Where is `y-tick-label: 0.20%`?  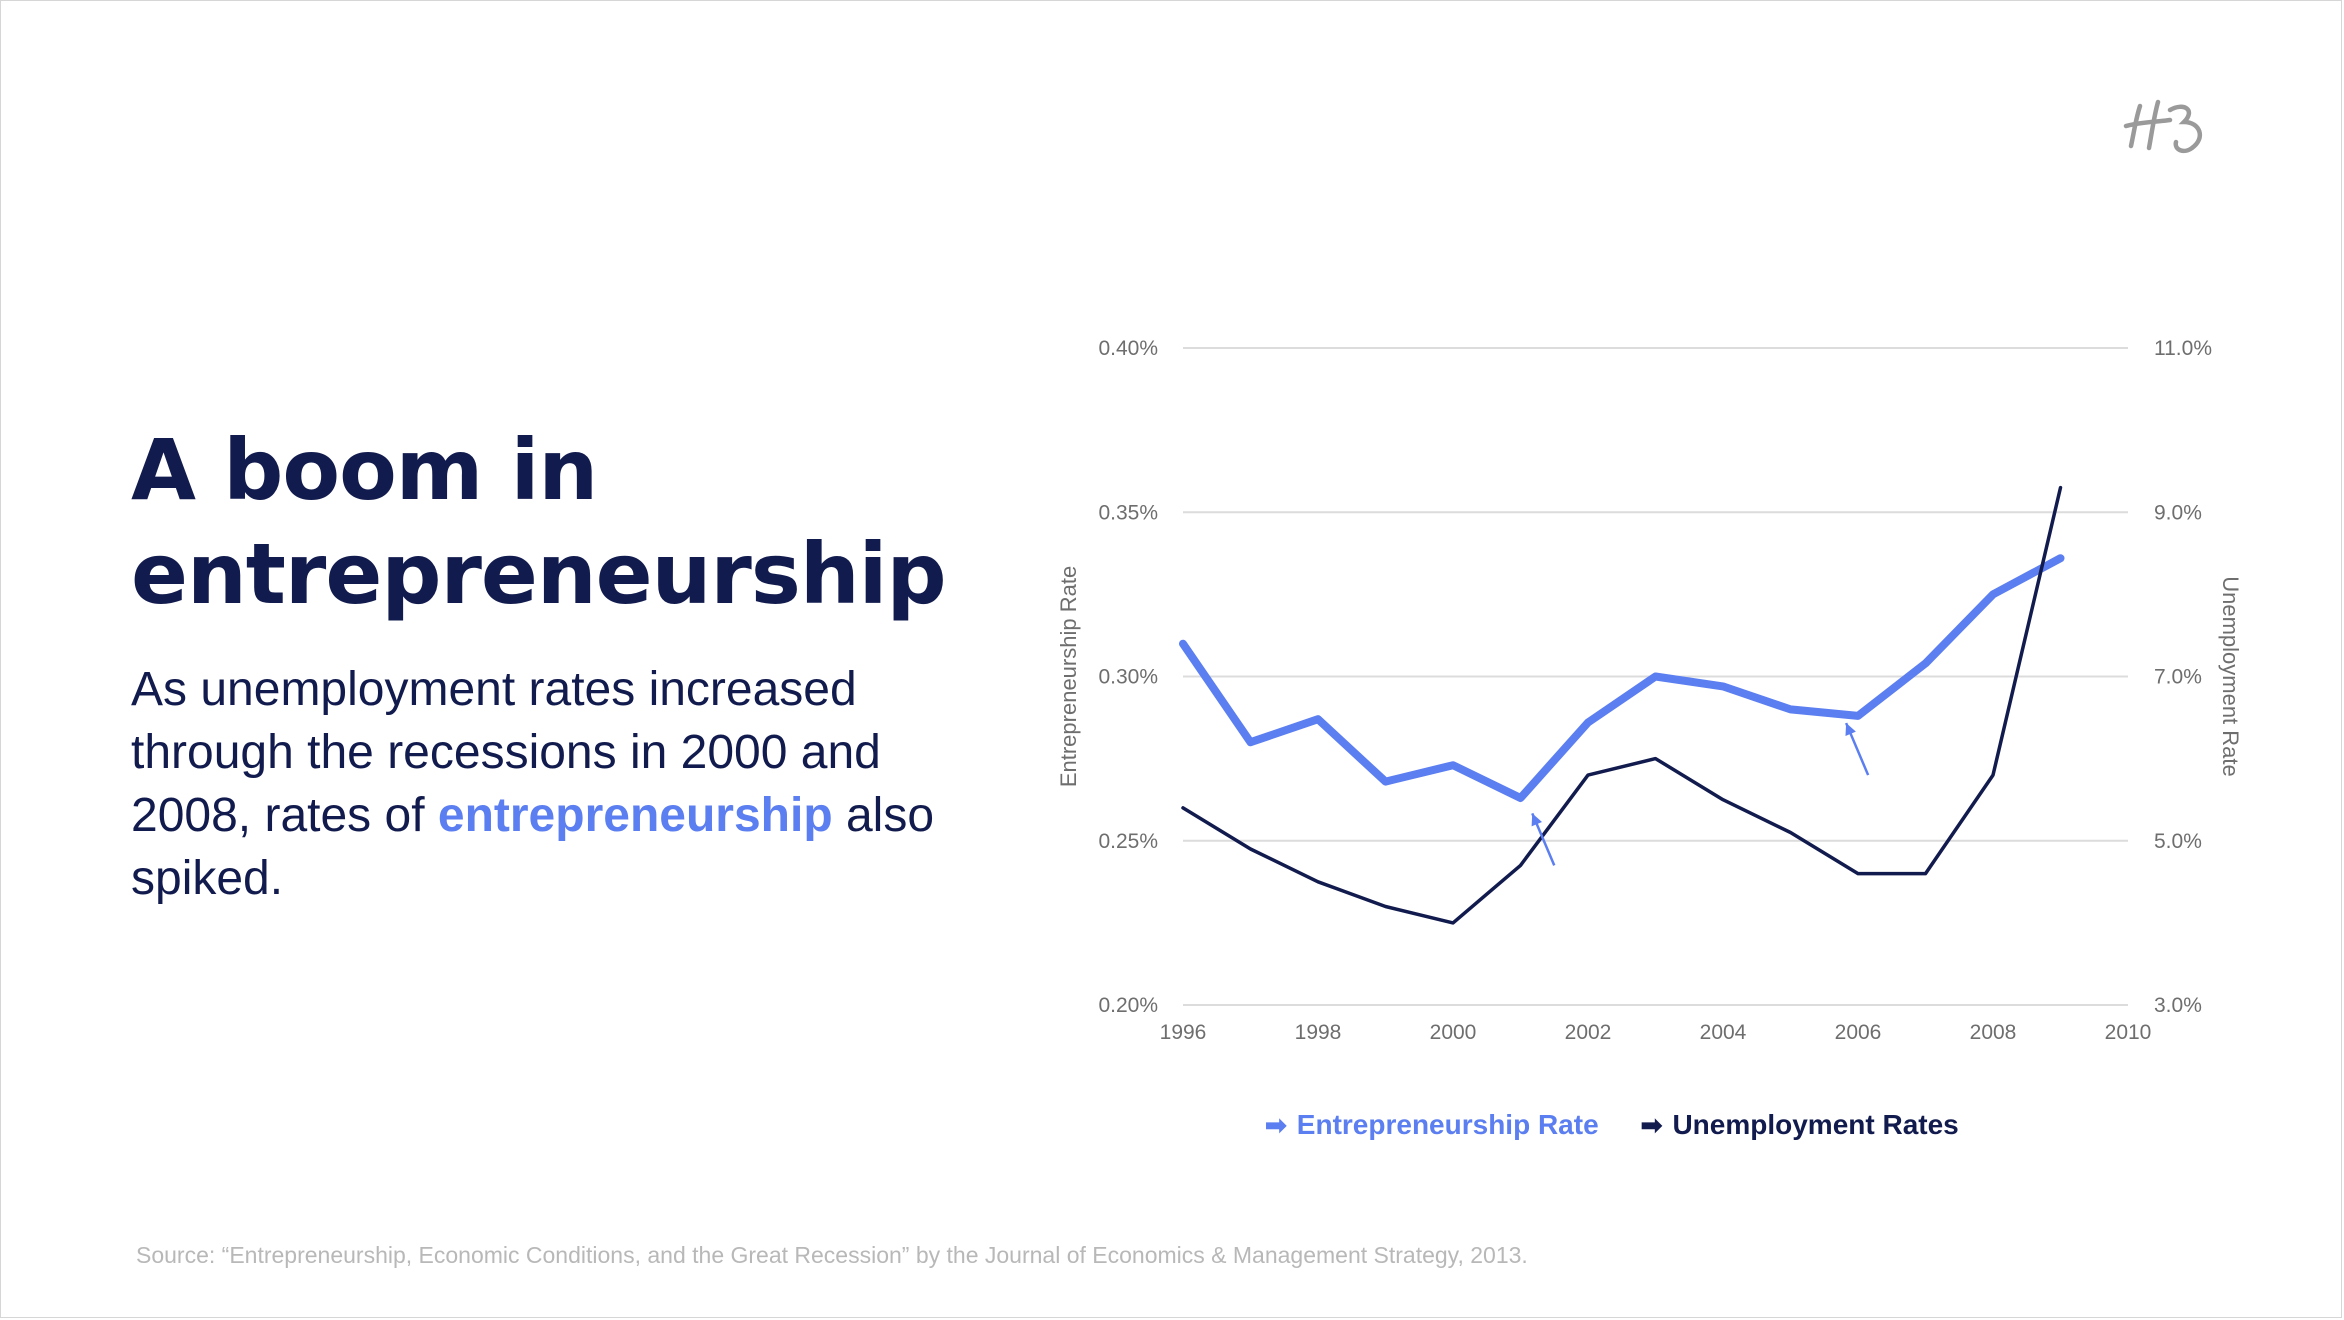 y-tick-label: 0.20% is located at coordinates (1128, 1005).